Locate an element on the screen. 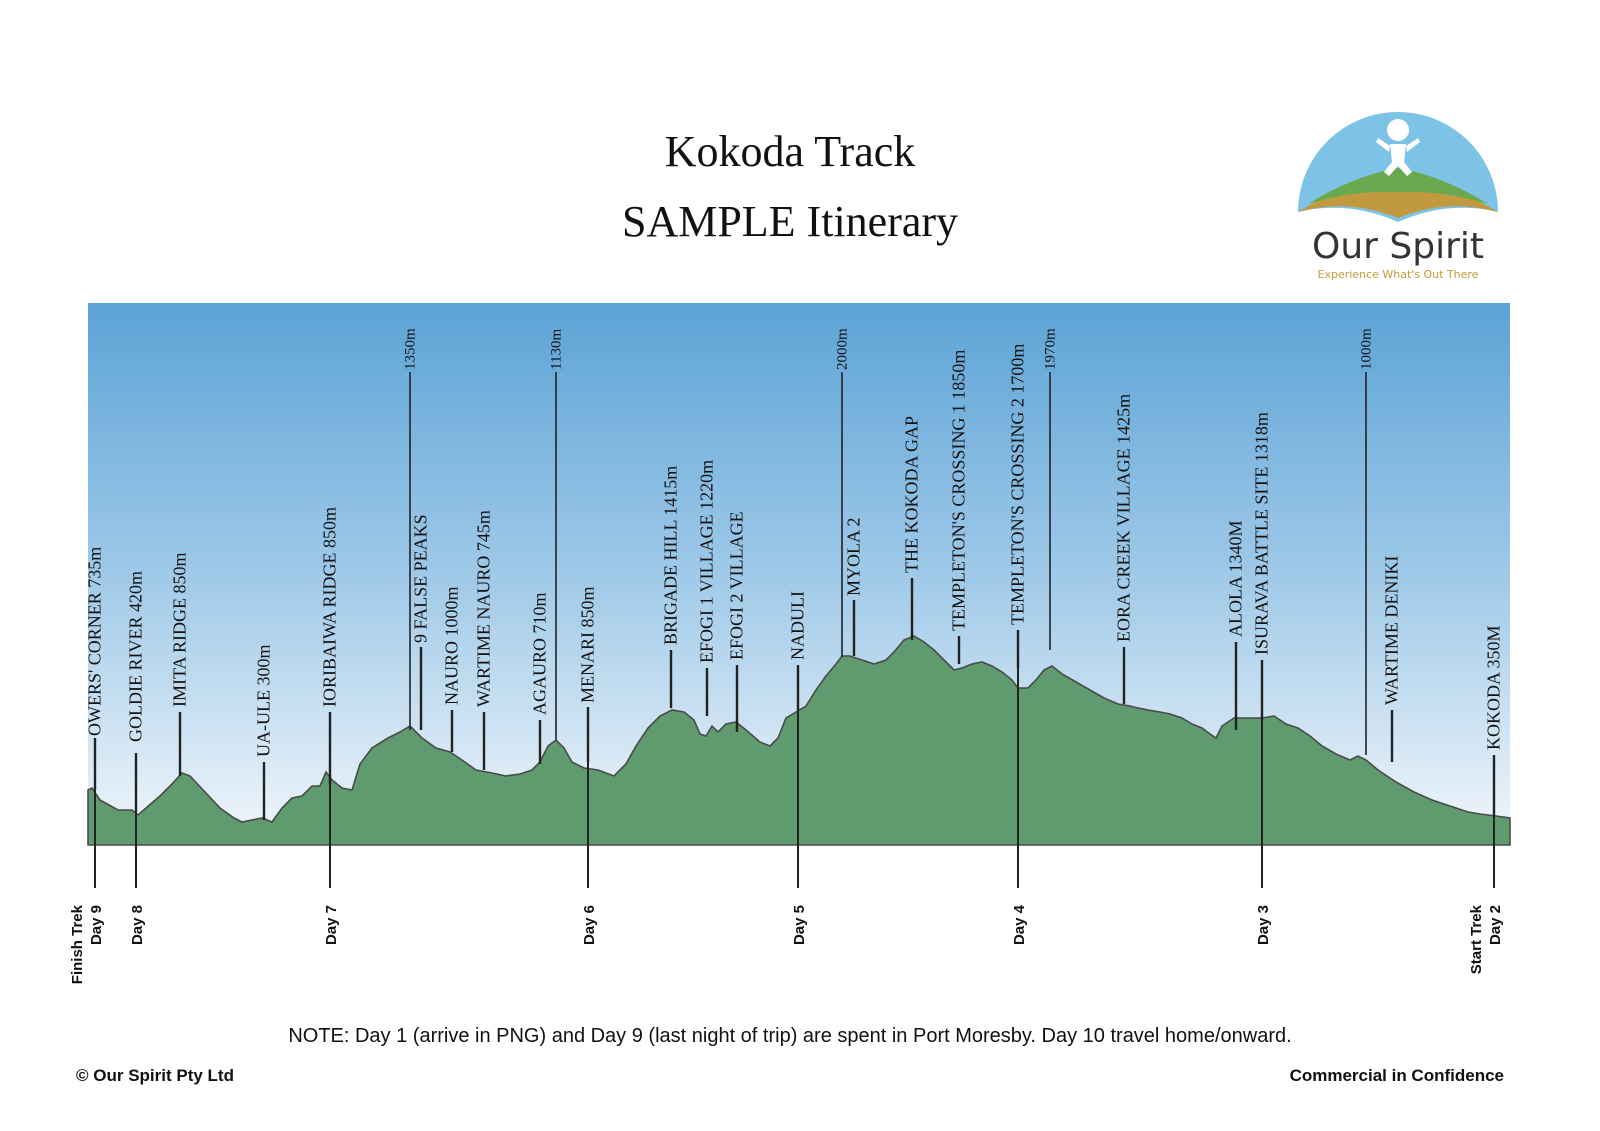 The height and width of the screenshot is (1131, 1600). location-label: TEMPLETON'S CROSSING 2 1700m is located at coordinates (1018, 484).